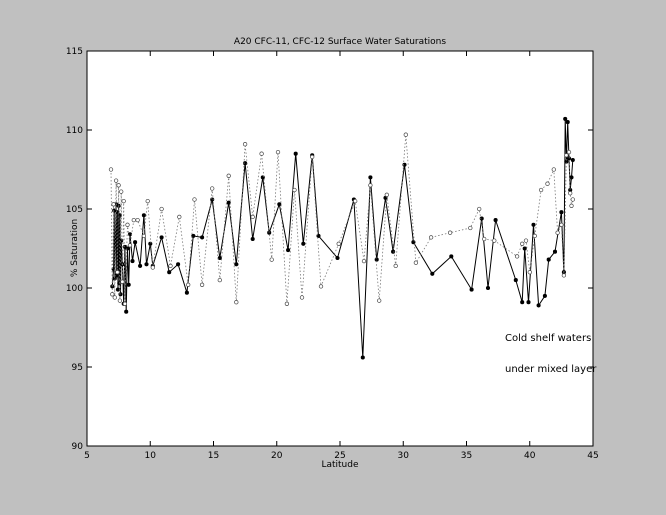 This screenshot has height=515, width=666. What do you see at coordinates (78, 447) in the screenshot?
I see `y-tick-label: 90` at bounding box center [78, 447].